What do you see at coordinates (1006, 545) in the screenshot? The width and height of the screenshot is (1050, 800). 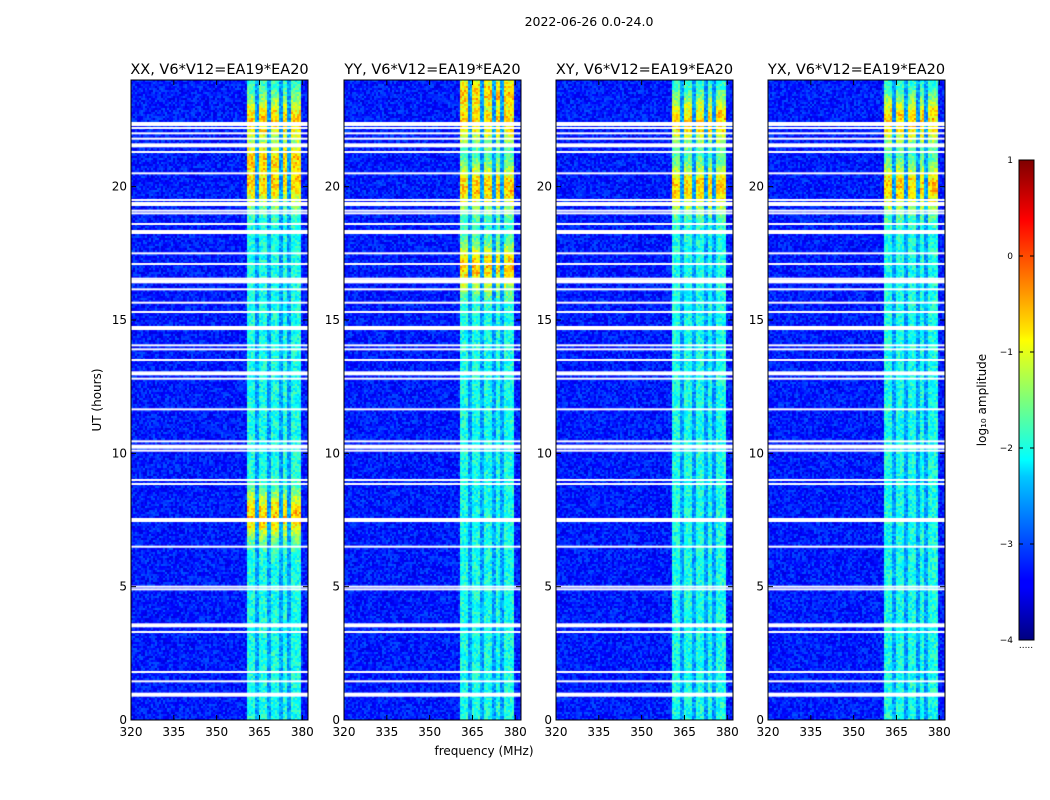 I see `colorbar-tick-label: −3` at bounding box center [1006, 545].